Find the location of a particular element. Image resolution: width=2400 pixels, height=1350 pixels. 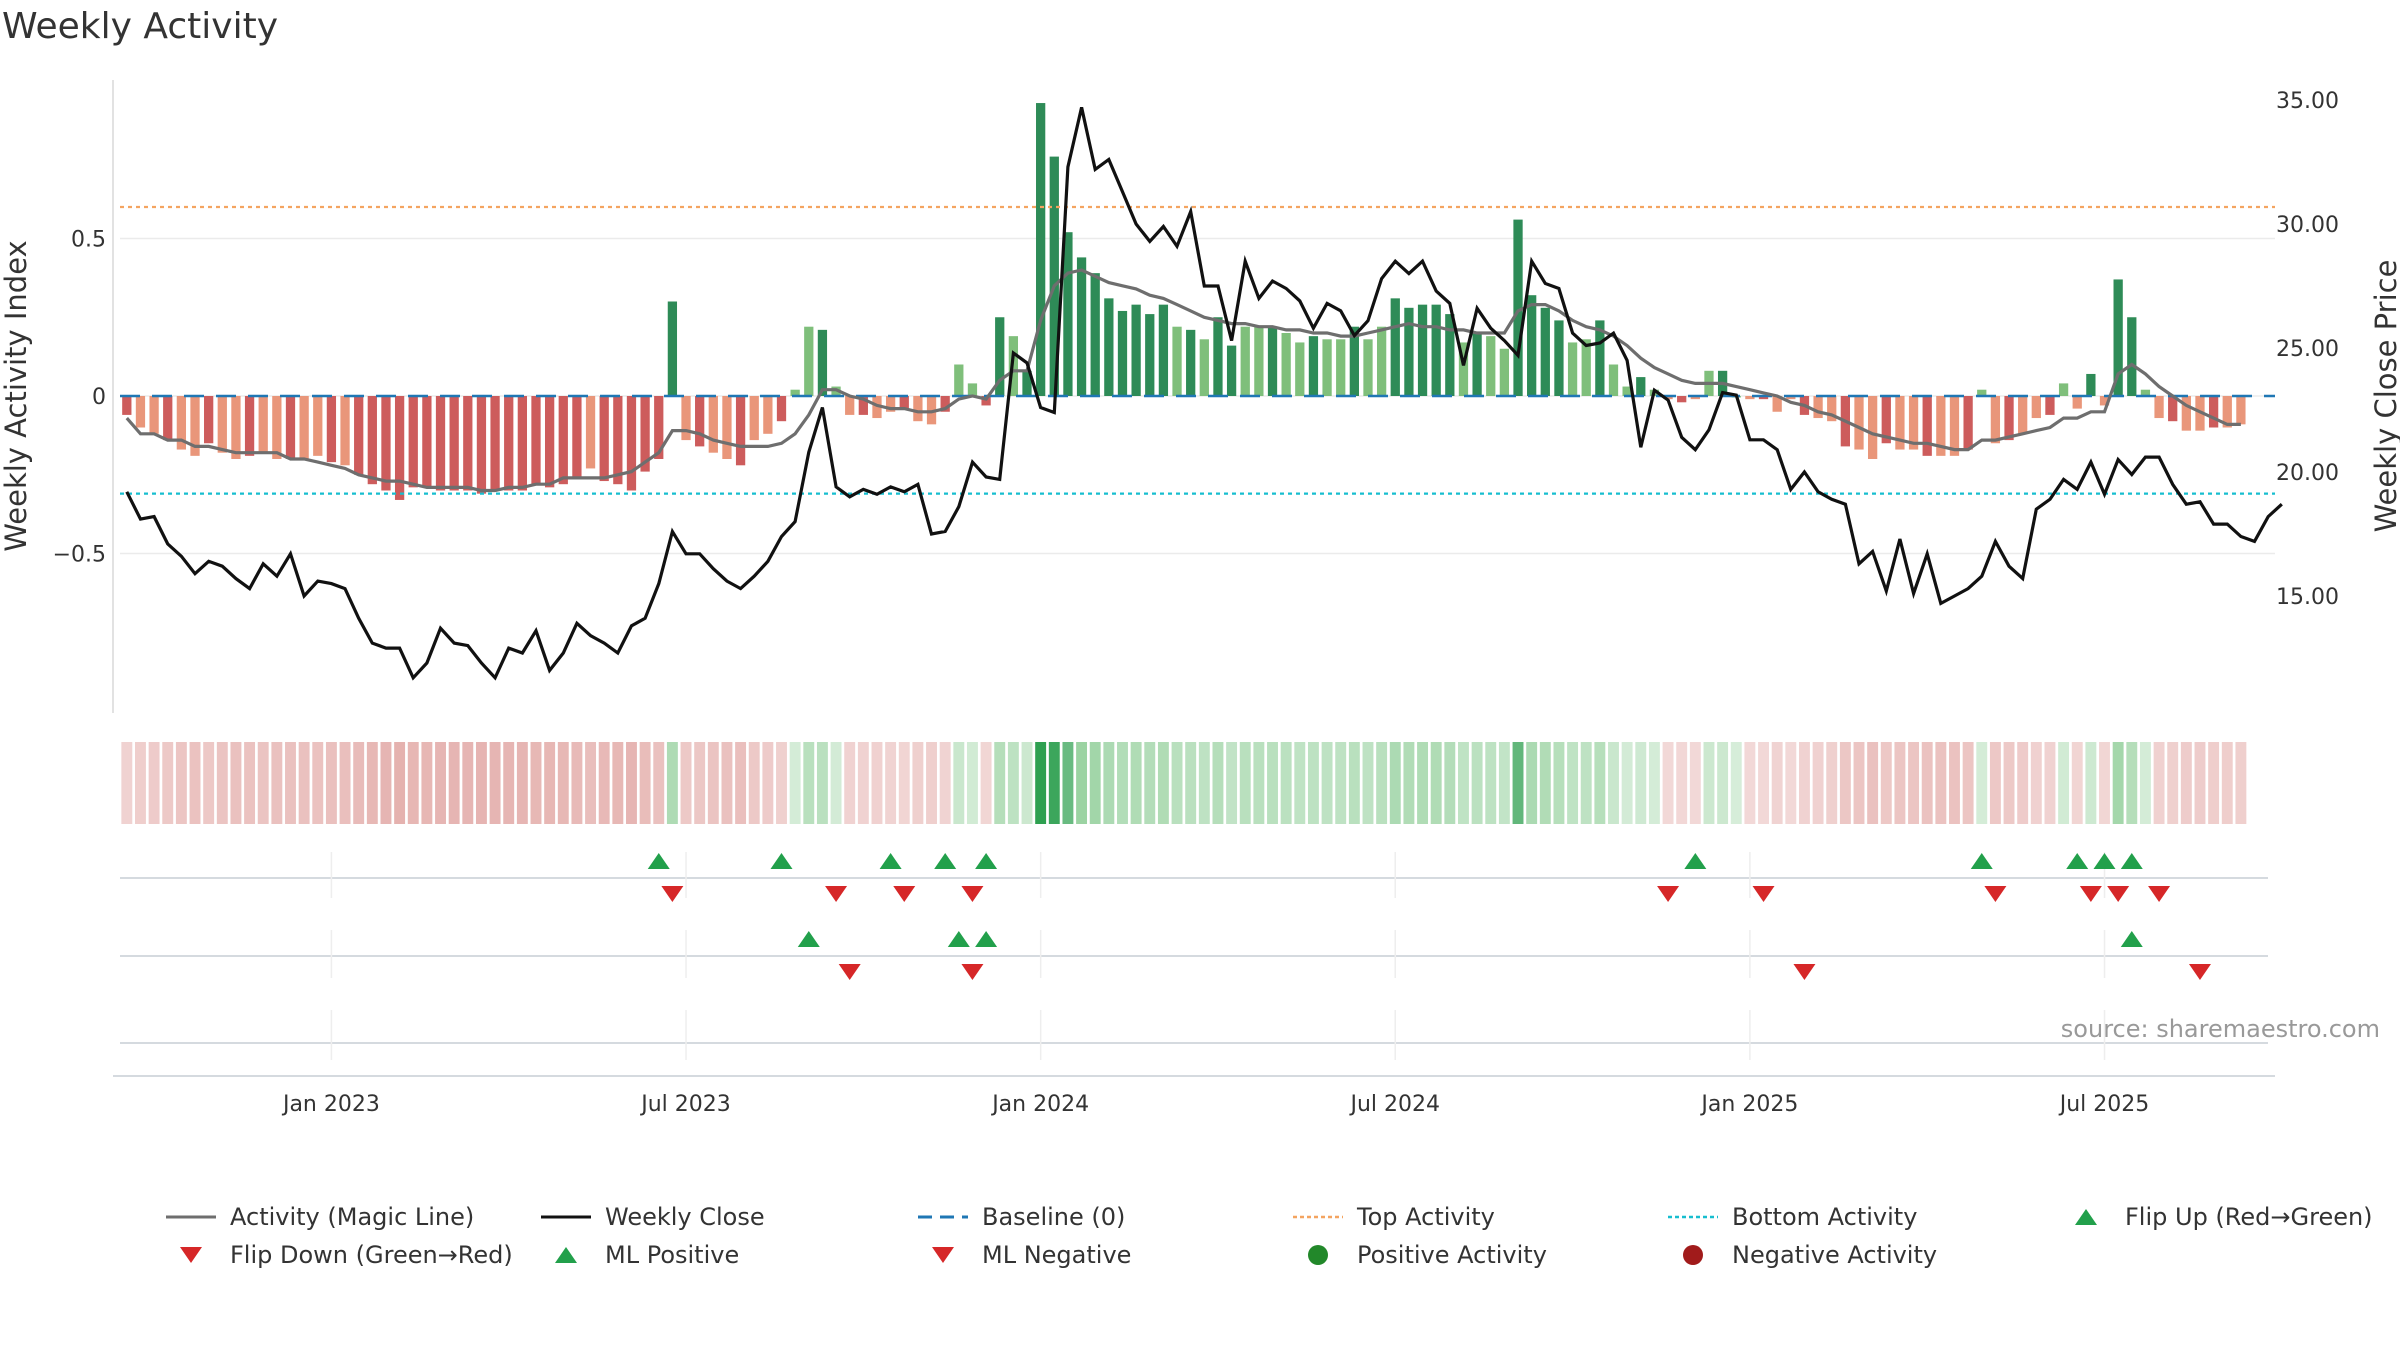

source-credit: source: sharemaestro.com is located at coordinates (2220, 1029).